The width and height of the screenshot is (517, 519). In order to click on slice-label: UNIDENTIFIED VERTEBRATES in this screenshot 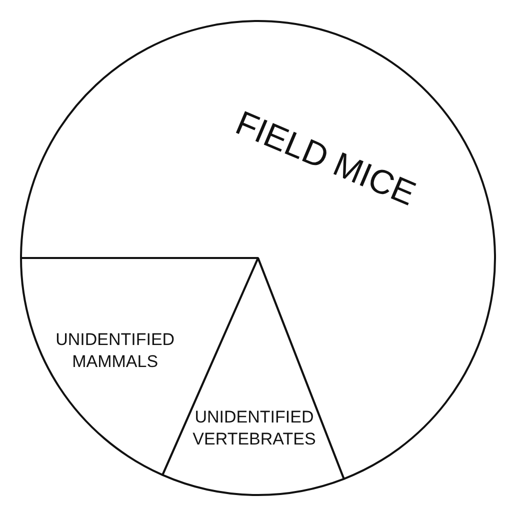, I will do `click(254, 427)`.